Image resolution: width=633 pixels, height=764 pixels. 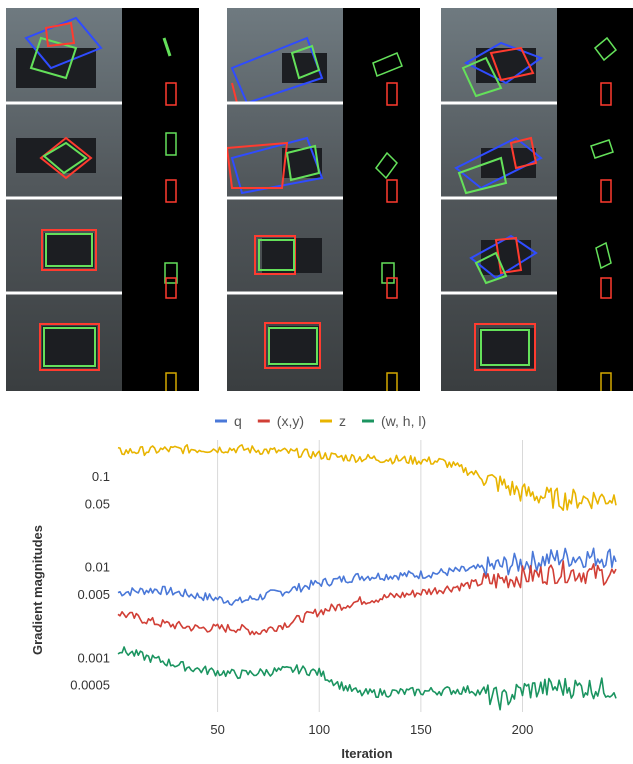 What do you see at coordinates (93, 657) in the screenshot?
I see `y-tick-label: 0.001` at bounding box center [93, 657].